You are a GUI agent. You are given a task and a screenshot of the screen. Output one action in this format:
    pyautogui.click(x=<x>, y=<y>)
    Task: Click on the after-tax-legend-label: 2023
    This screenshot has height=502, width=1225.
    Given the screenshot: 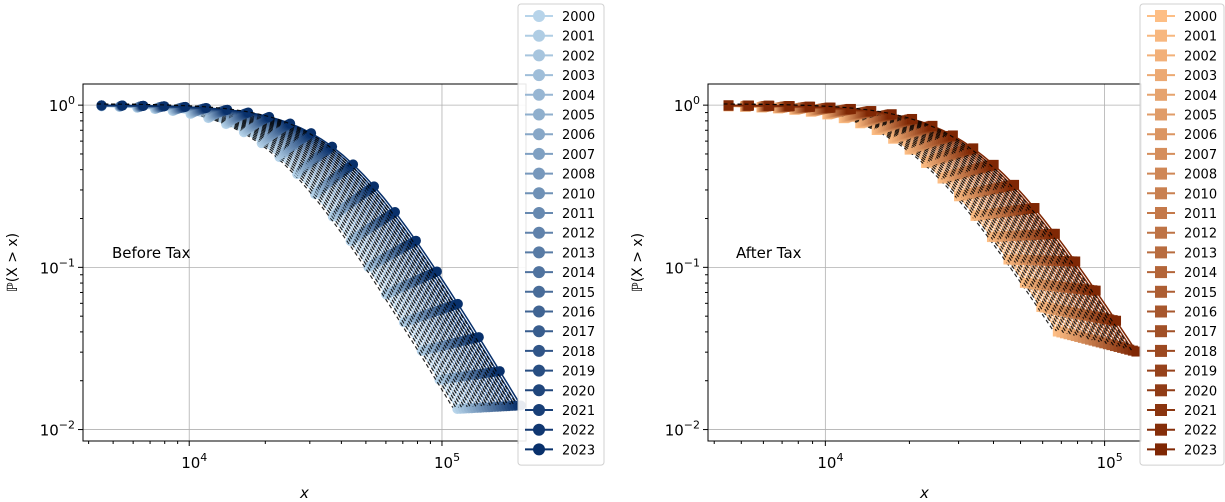 What is the action you would take?
    pyautogui.click(x=1200, y=450)
    